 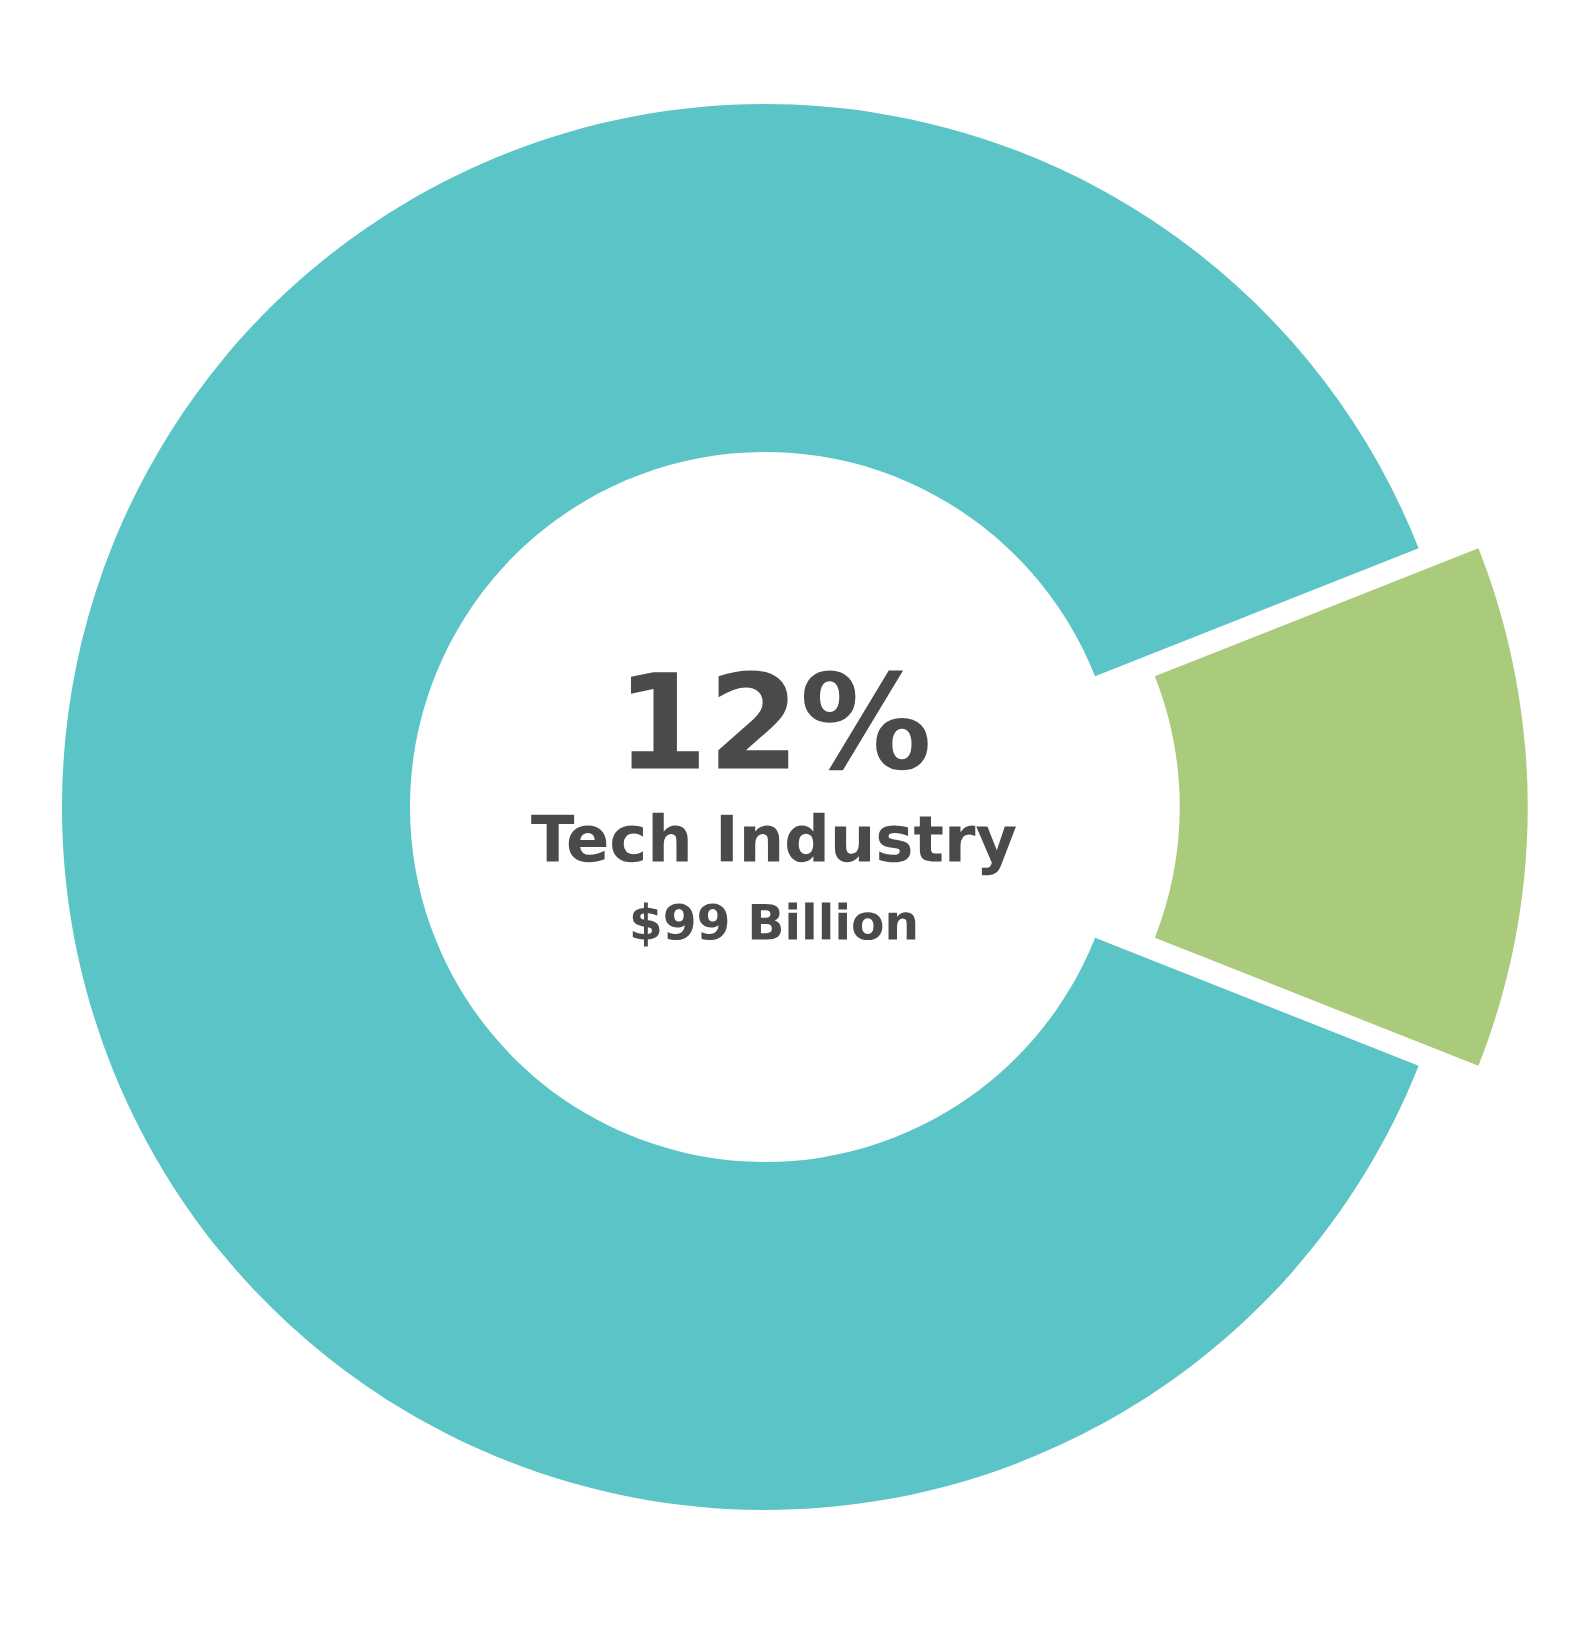 I want to click on text: 12%, so click(x=779, y=720).